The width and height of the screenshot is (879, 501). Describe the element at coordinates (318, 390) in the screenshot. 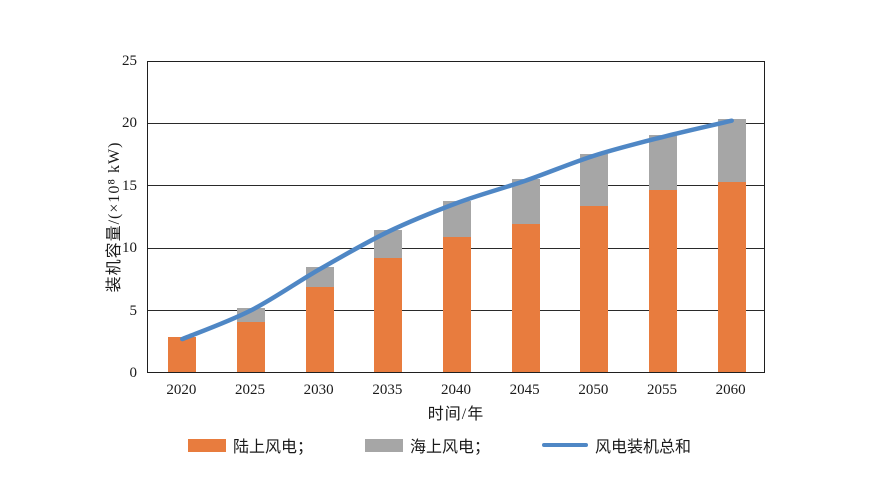

I see `x-tick-label-2030: 2030` at that location.